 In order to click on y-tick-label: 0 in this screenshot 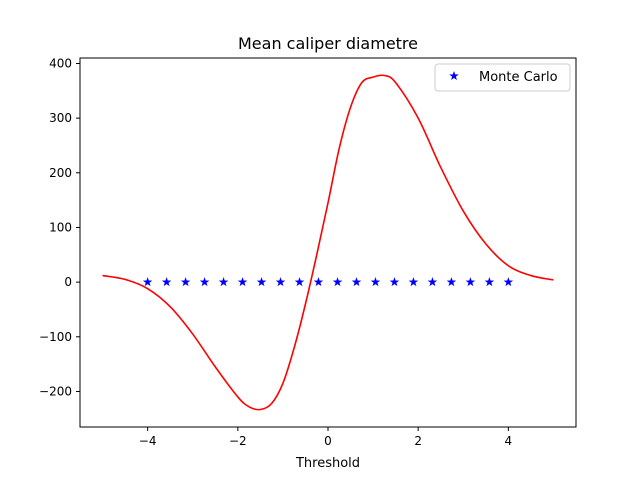, I will do `click(68, 282)`.